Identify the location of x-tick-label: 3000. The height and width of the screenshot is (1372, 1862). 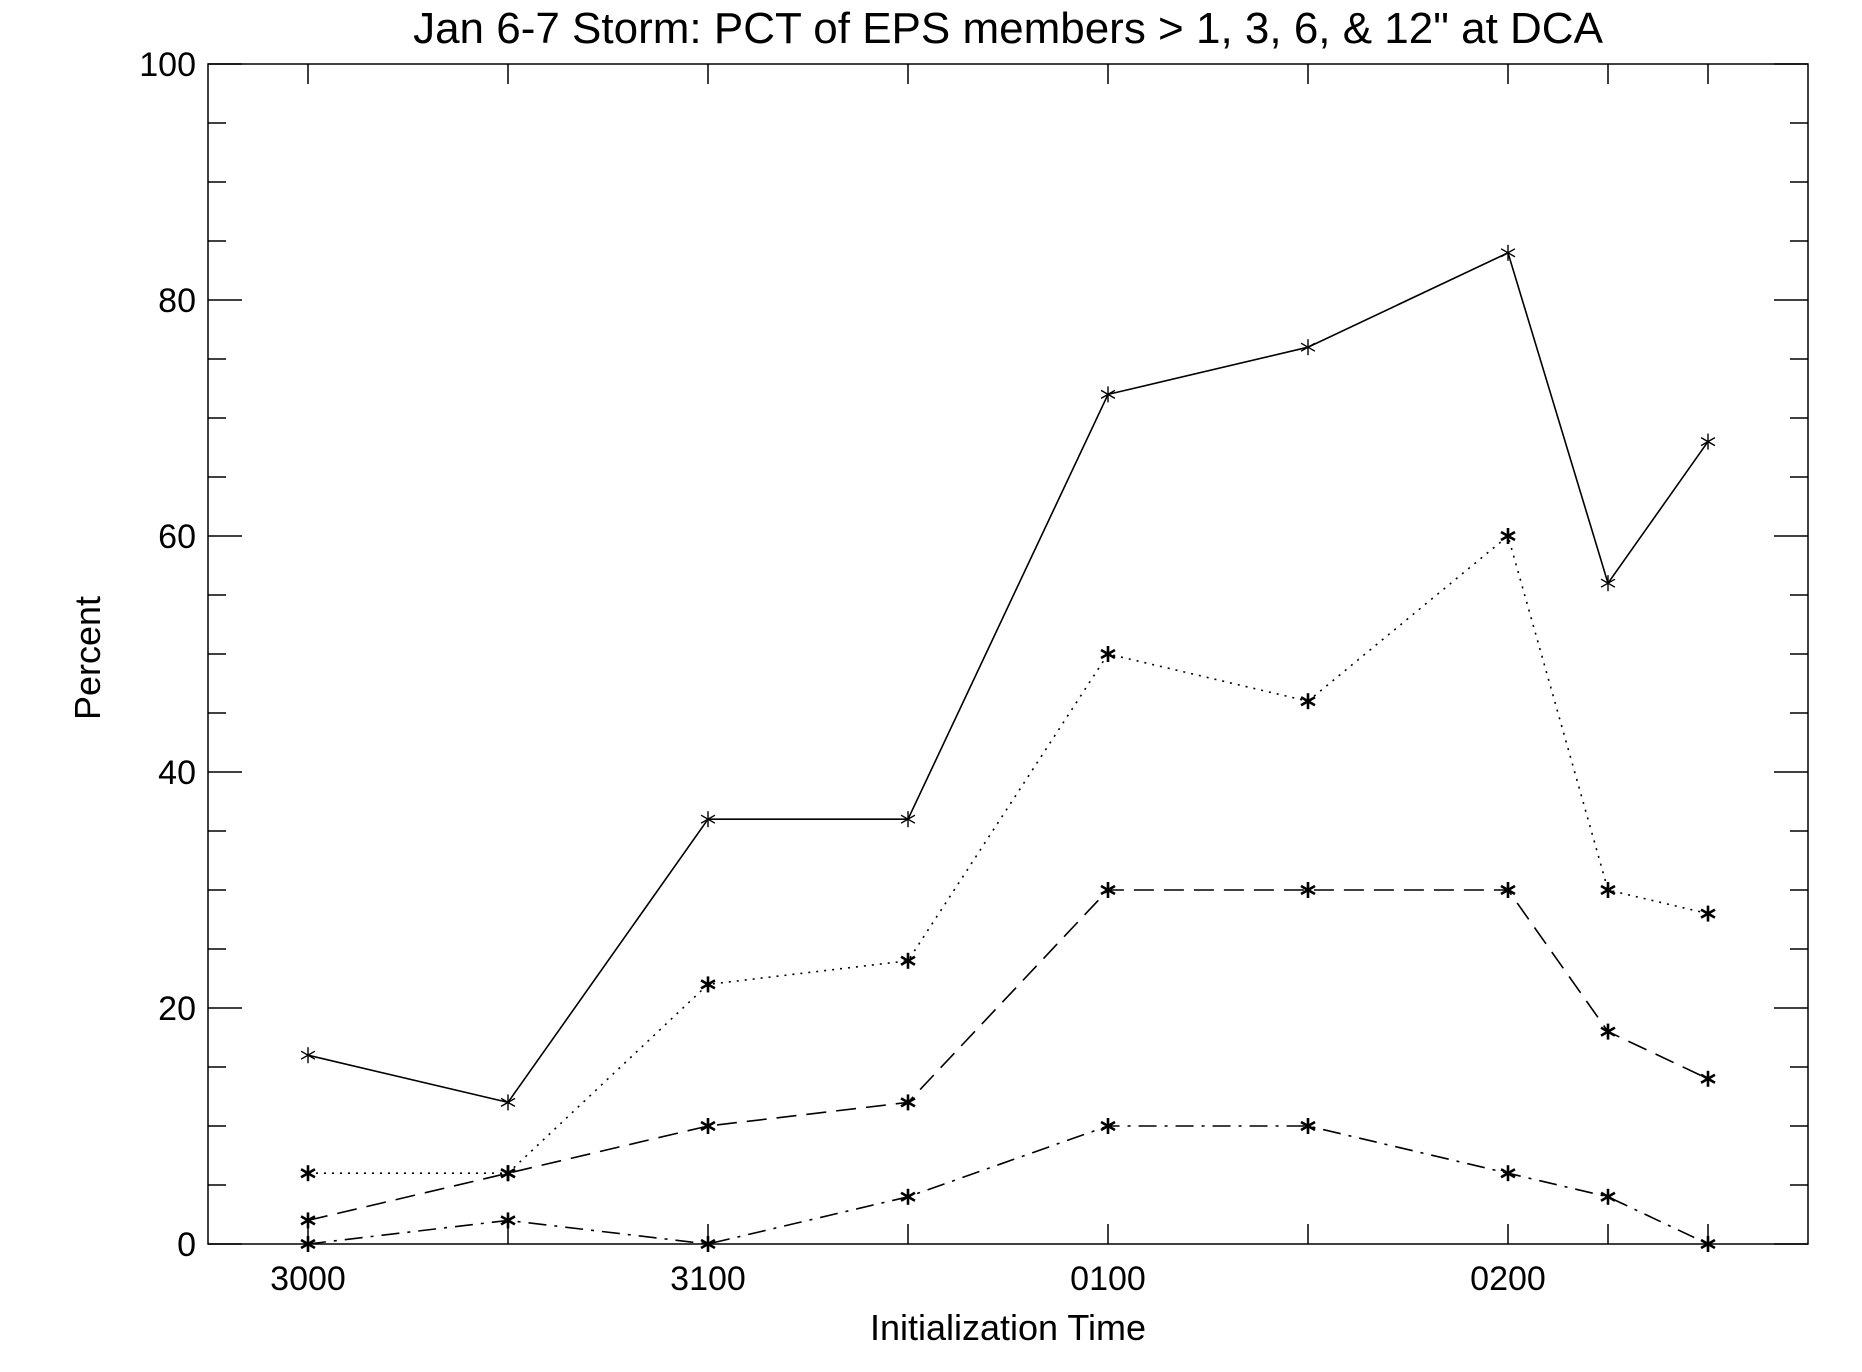
(308, 1279).